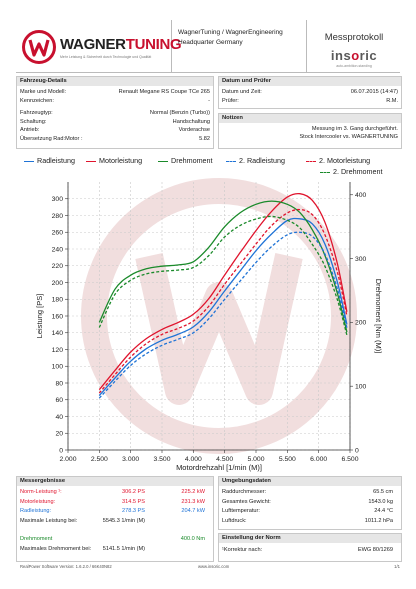 This screenshot has width=416, height=589. Describe the element at coordinates (361, 386) in the screenshot. I see `y-right-tick-label: 100` at that location.